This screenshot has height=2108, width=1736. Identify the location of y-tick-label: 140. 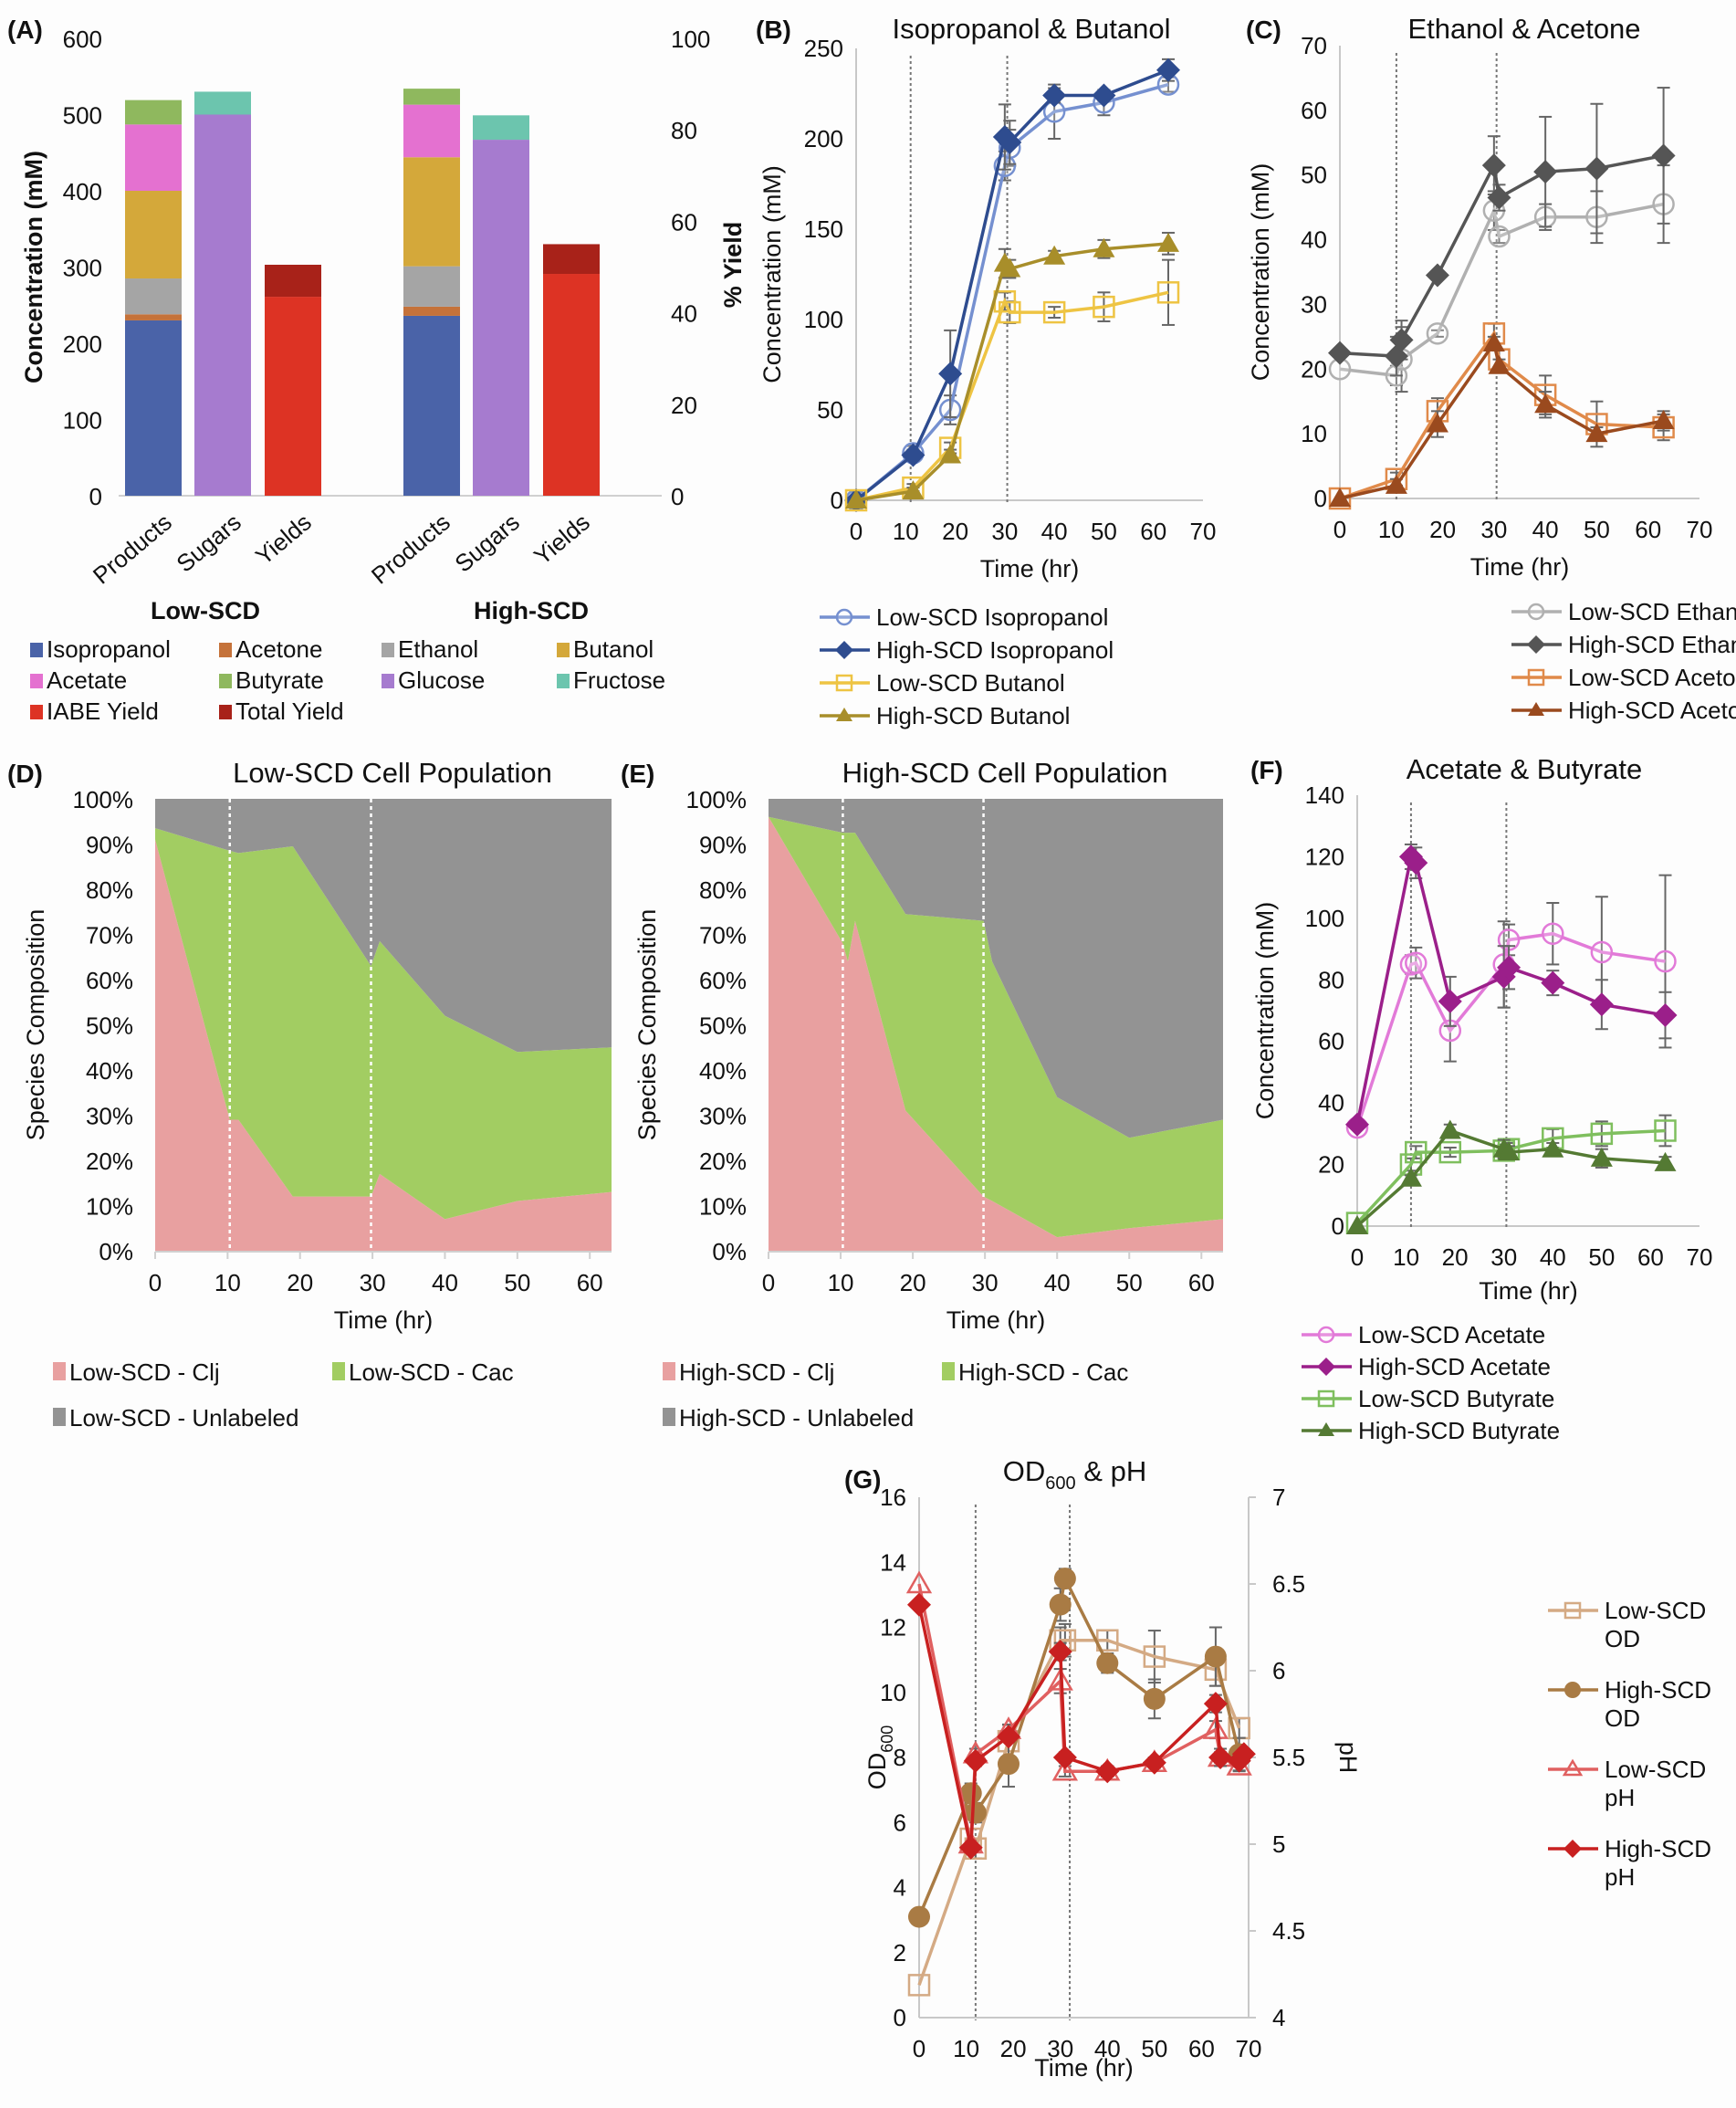
(1324, 795).